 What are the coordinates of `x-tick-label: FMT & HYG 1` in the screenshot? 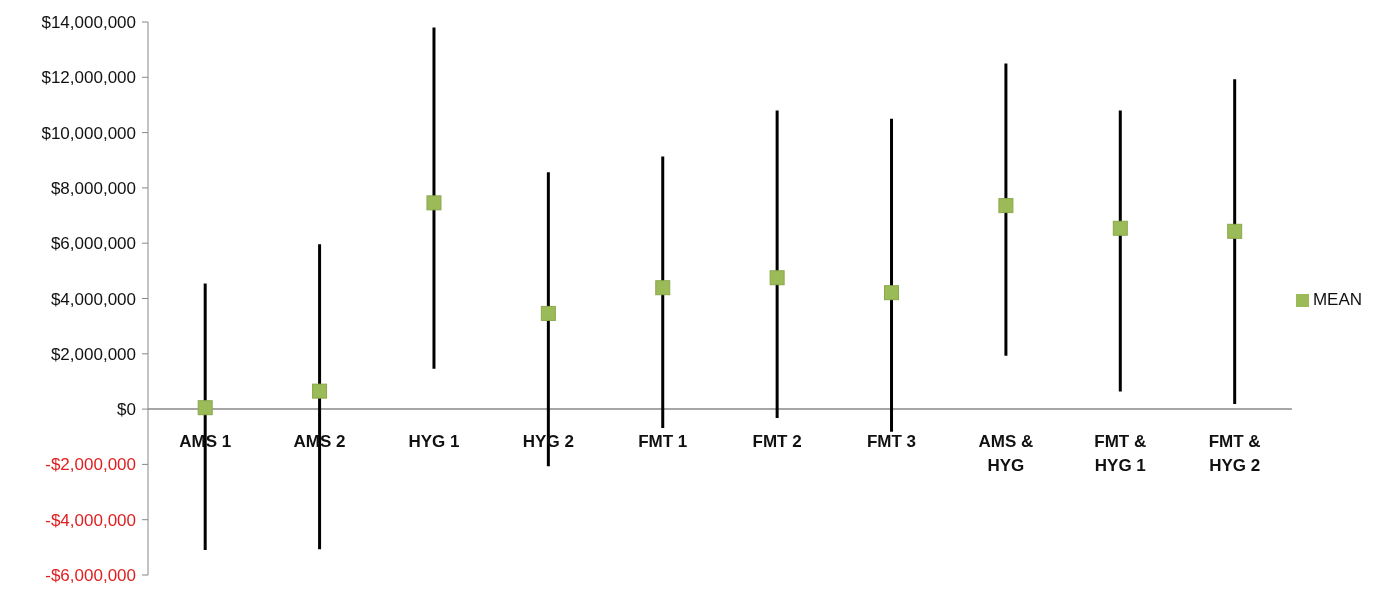 It's located at (1120, 454).